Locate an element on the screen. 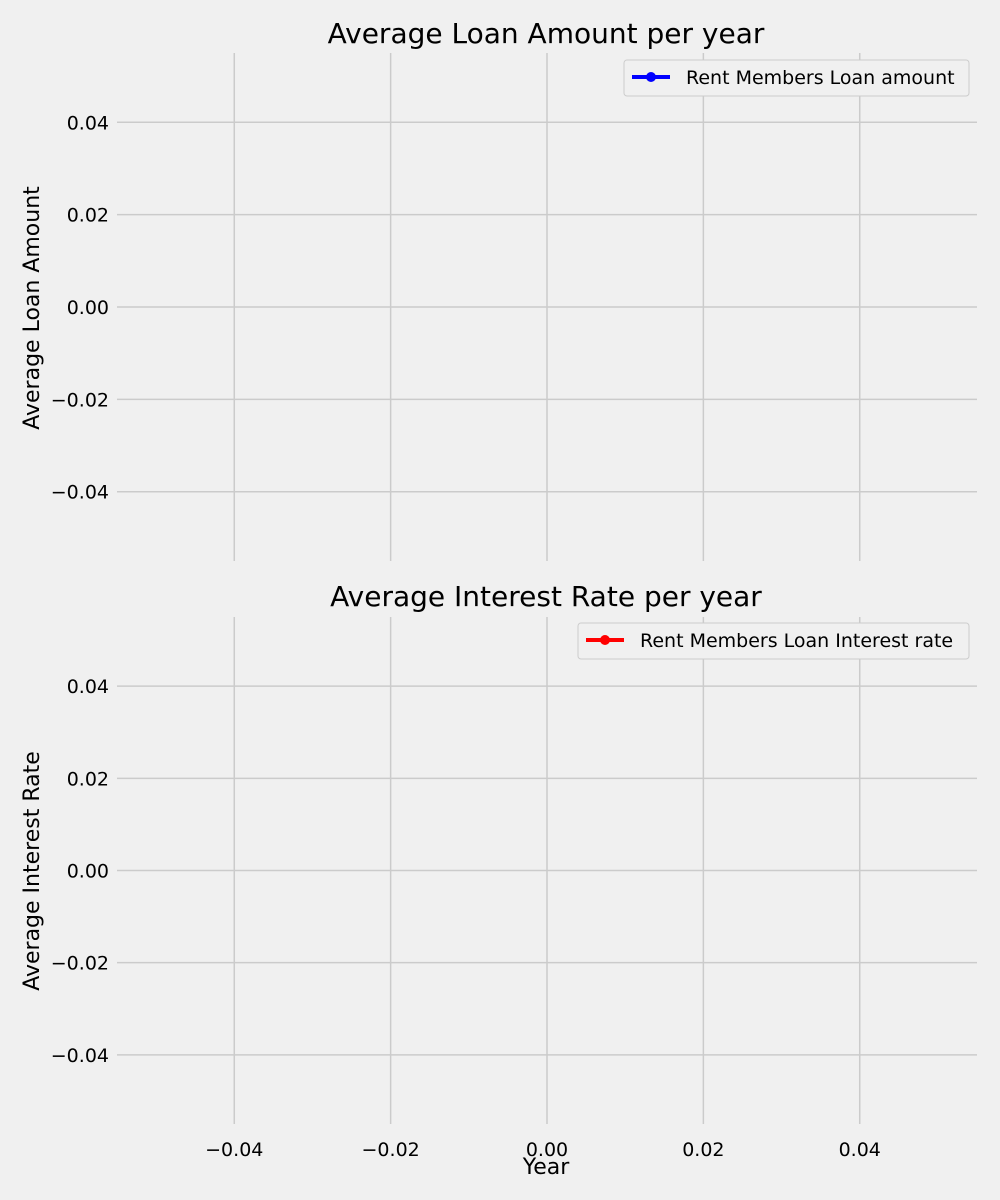  loan-y-tick-label: −0.04 is located at coordinates (80, 493).